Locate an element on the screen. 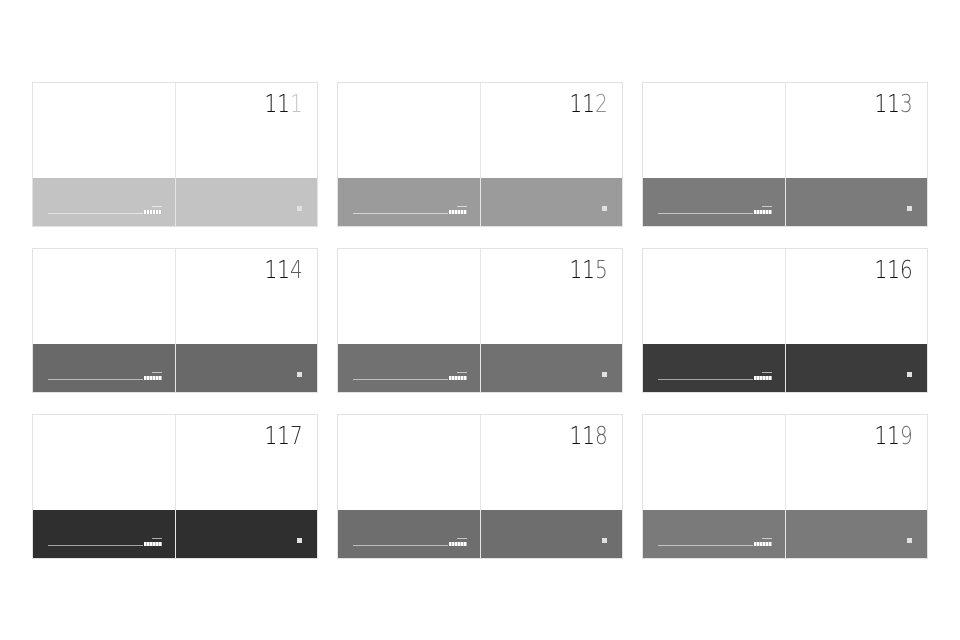 The width and height of the screenshot is (960, 640). number-last-digit: 3 is located at coordinates (906, 103).